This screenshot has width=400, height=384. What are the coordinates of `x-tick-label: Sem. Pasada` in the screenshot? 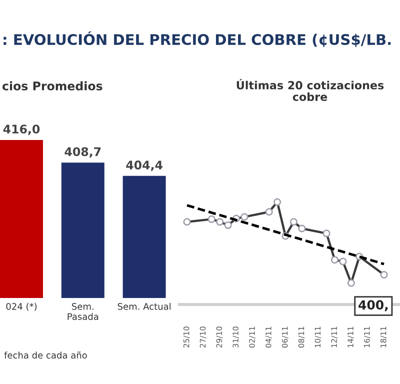 It's located at (83, 311).